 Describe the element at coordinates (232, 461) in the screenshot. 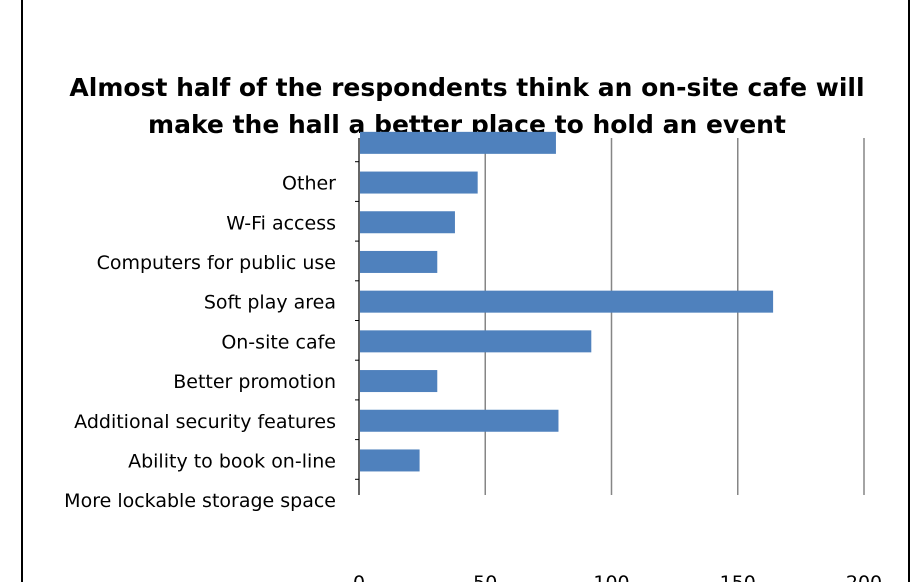

I see `category-label: Ability to book on-line` at that location.